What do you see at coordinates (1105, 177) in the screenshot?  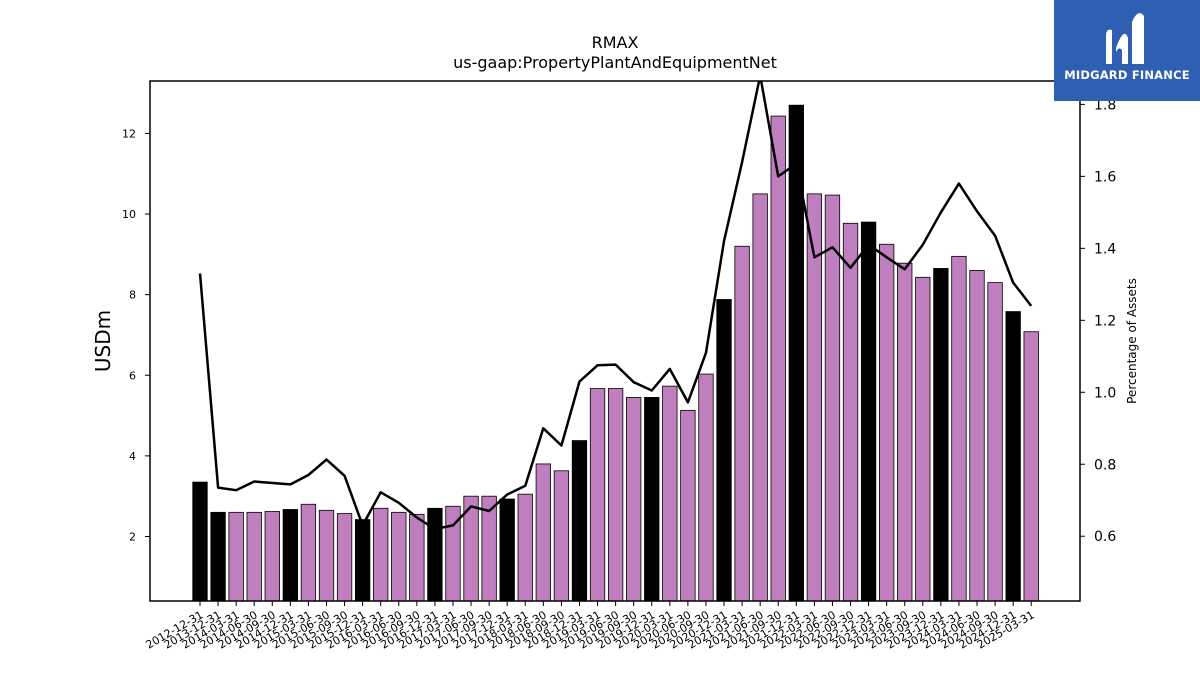 I see `y-tick-label-right: 1.6` at bounding box center [1105, 177].